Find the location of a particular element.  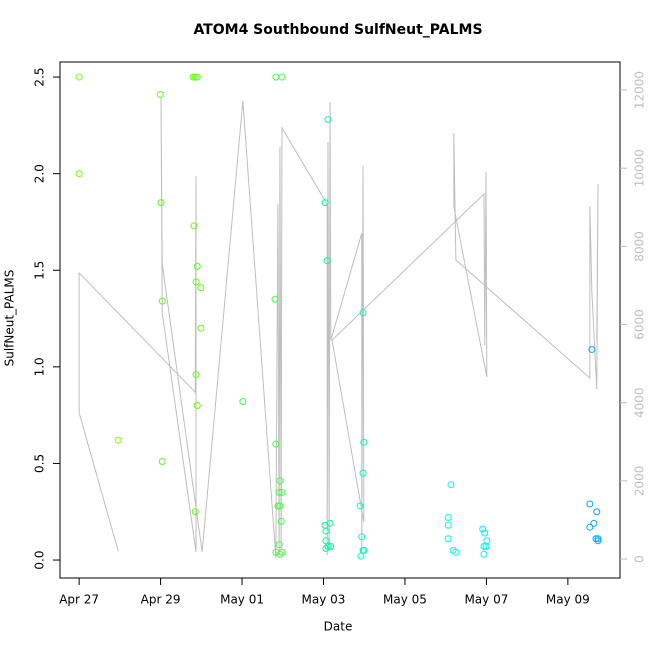

x-axis-label: Date is located at coordinates (338, 627).